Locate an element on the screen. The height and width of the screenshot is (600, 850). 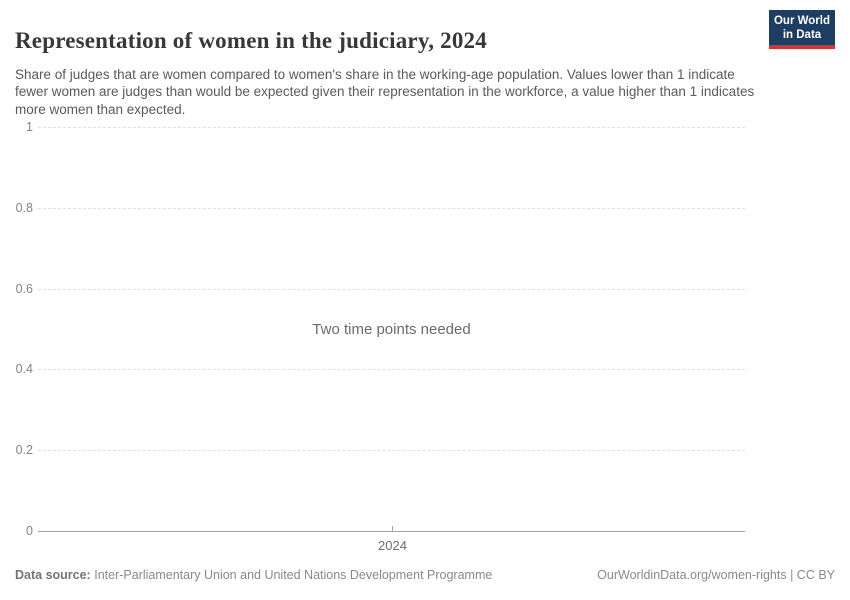
data-source-label: Data source: is located at coordinates (53, 575).